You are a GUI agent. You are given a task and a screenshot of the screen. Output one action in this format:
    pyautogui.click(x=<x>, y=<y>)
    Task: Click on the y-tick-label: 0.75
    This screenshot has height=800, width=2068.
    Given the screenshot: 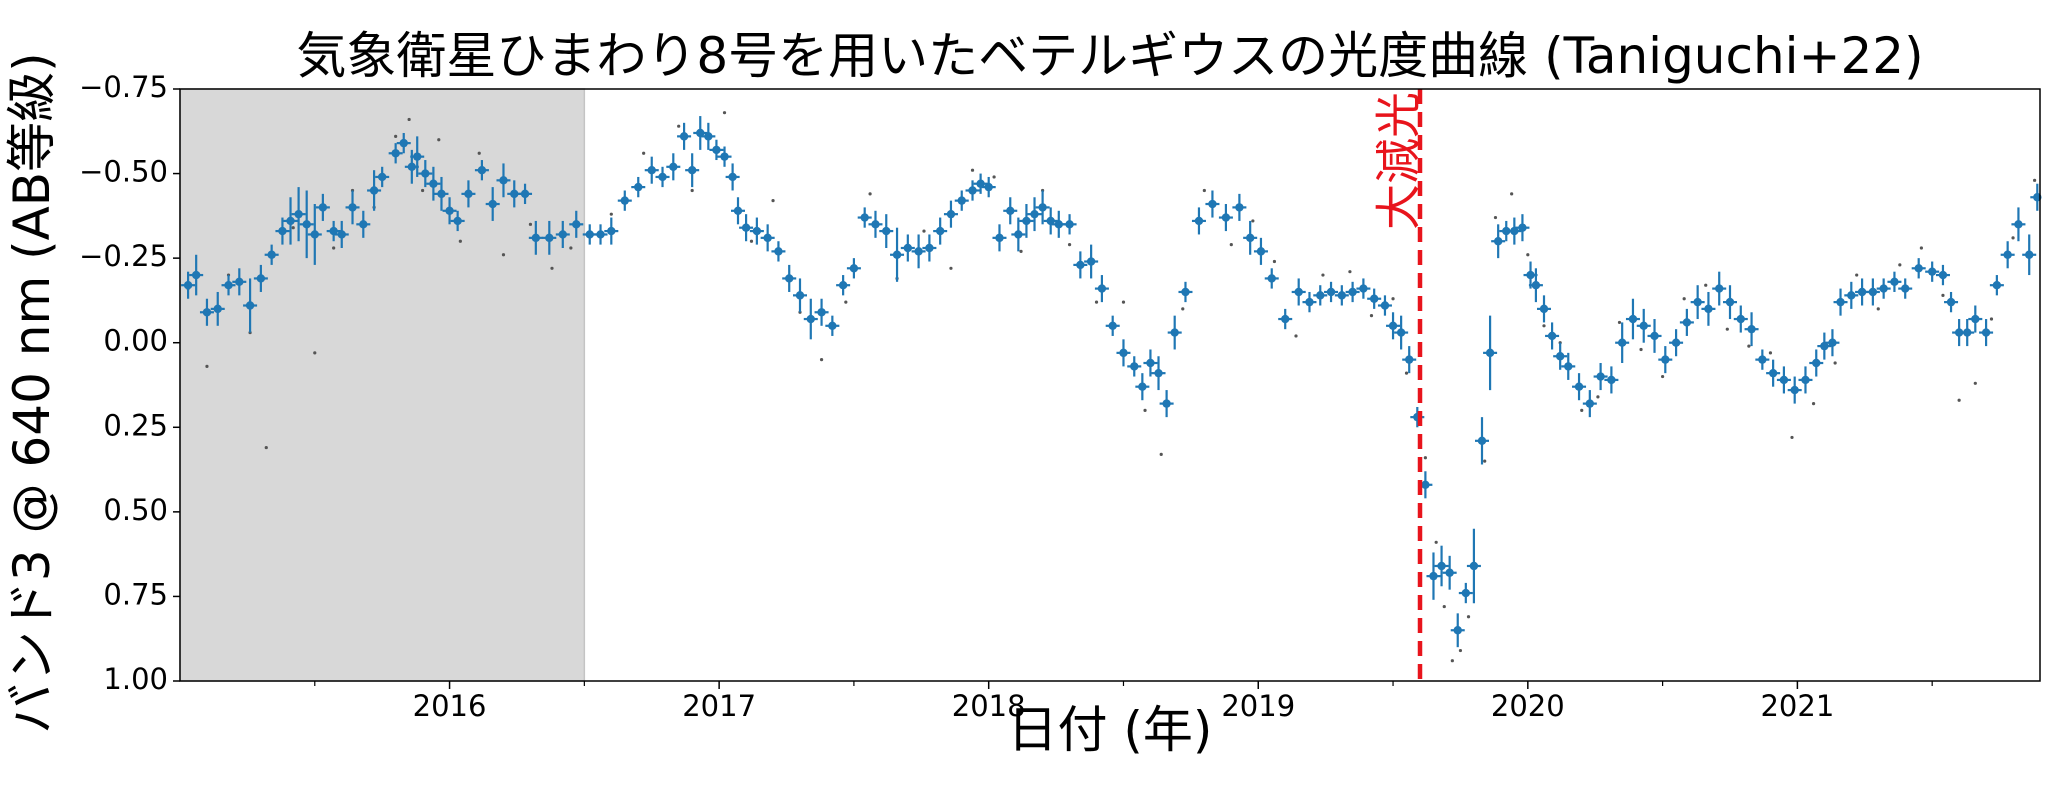 What is the action you would take?
    pyautogui.click(x=135, y=594)
    